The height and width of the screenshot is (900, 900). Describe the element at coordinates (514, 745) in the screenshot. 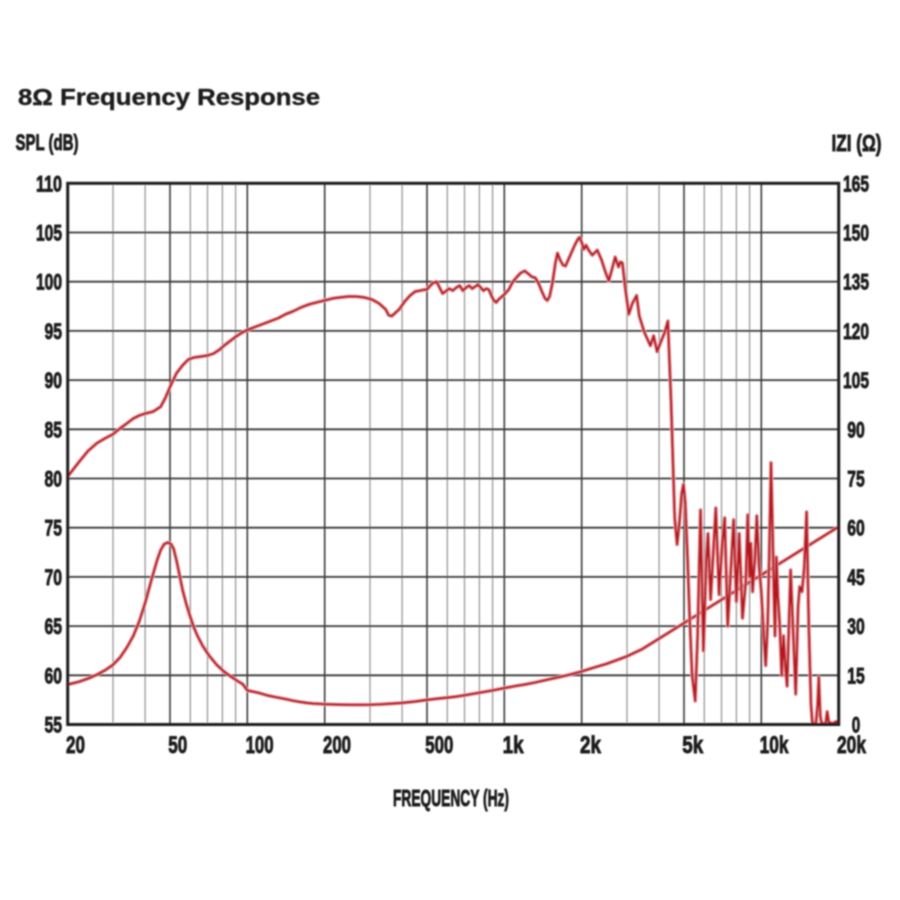

I see `svg-text: 1k` at that location.